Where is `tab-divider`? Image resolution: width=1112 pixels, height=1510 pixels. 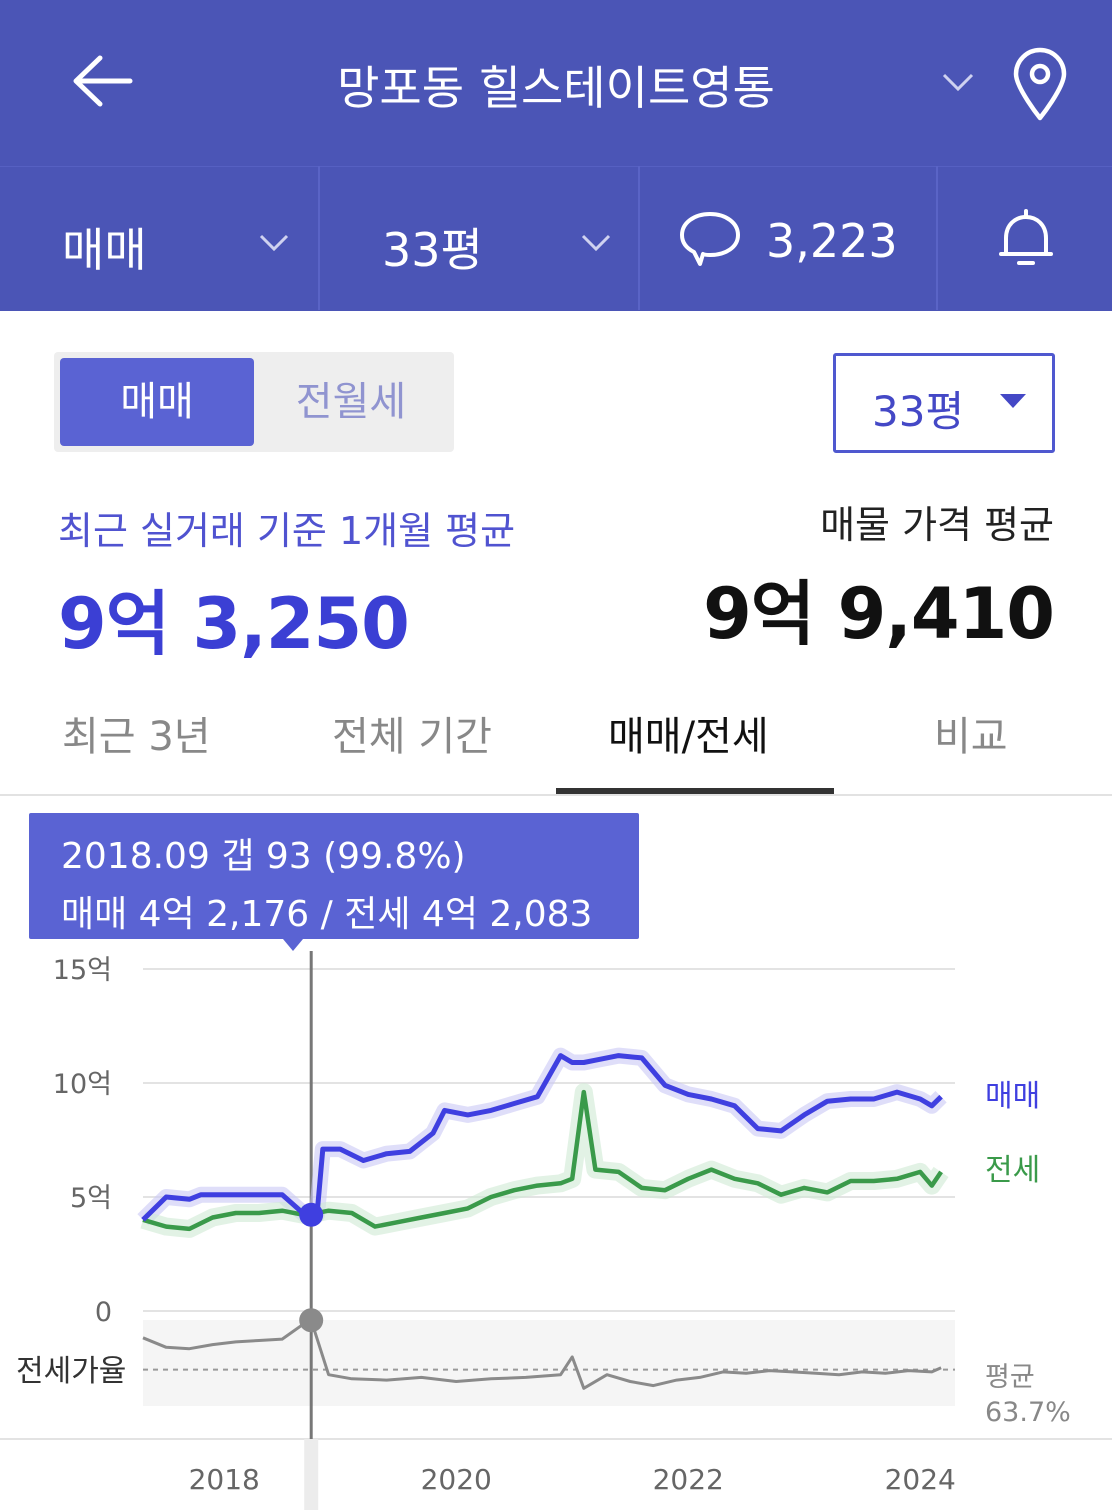
tab-divider is located at coordinates (556, 795).